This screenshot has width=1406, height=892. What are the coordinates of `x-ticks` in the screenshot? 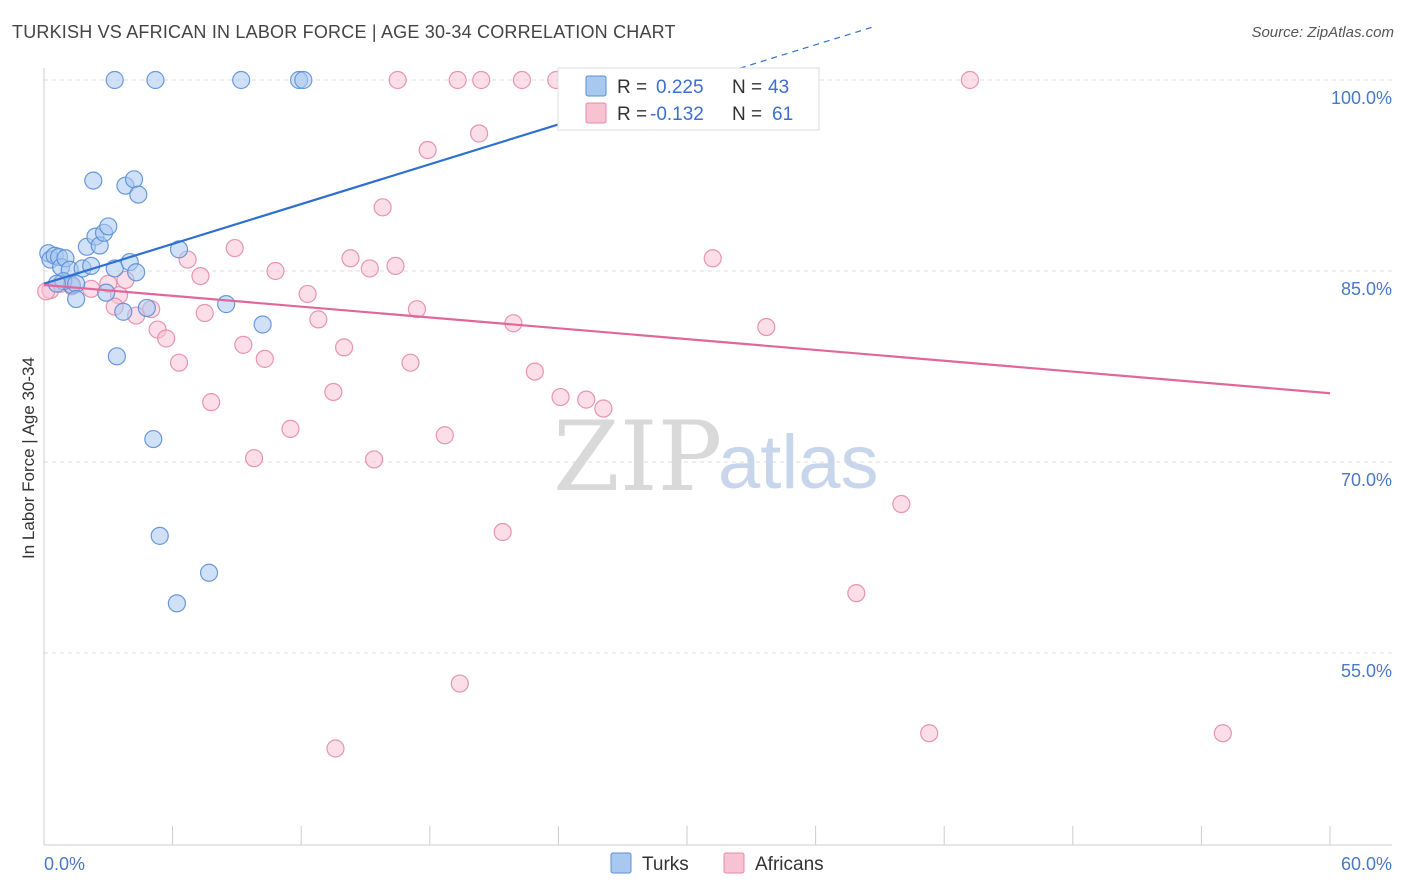 It's located at (687, 835).